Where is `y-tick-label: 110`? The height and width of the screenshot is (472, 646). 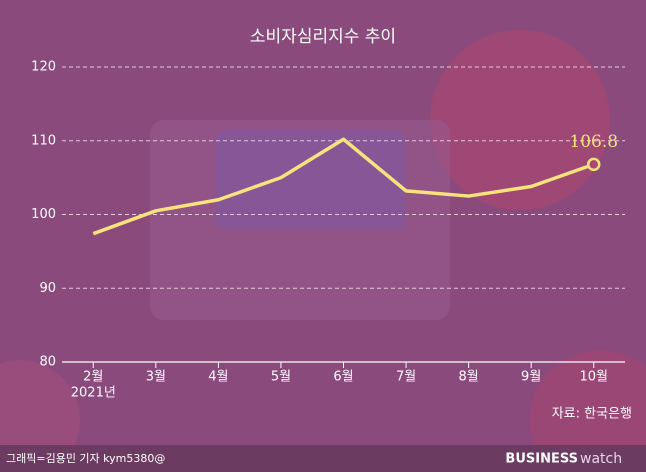 y-tick-label: 110 is located at coordinates (43, 140).